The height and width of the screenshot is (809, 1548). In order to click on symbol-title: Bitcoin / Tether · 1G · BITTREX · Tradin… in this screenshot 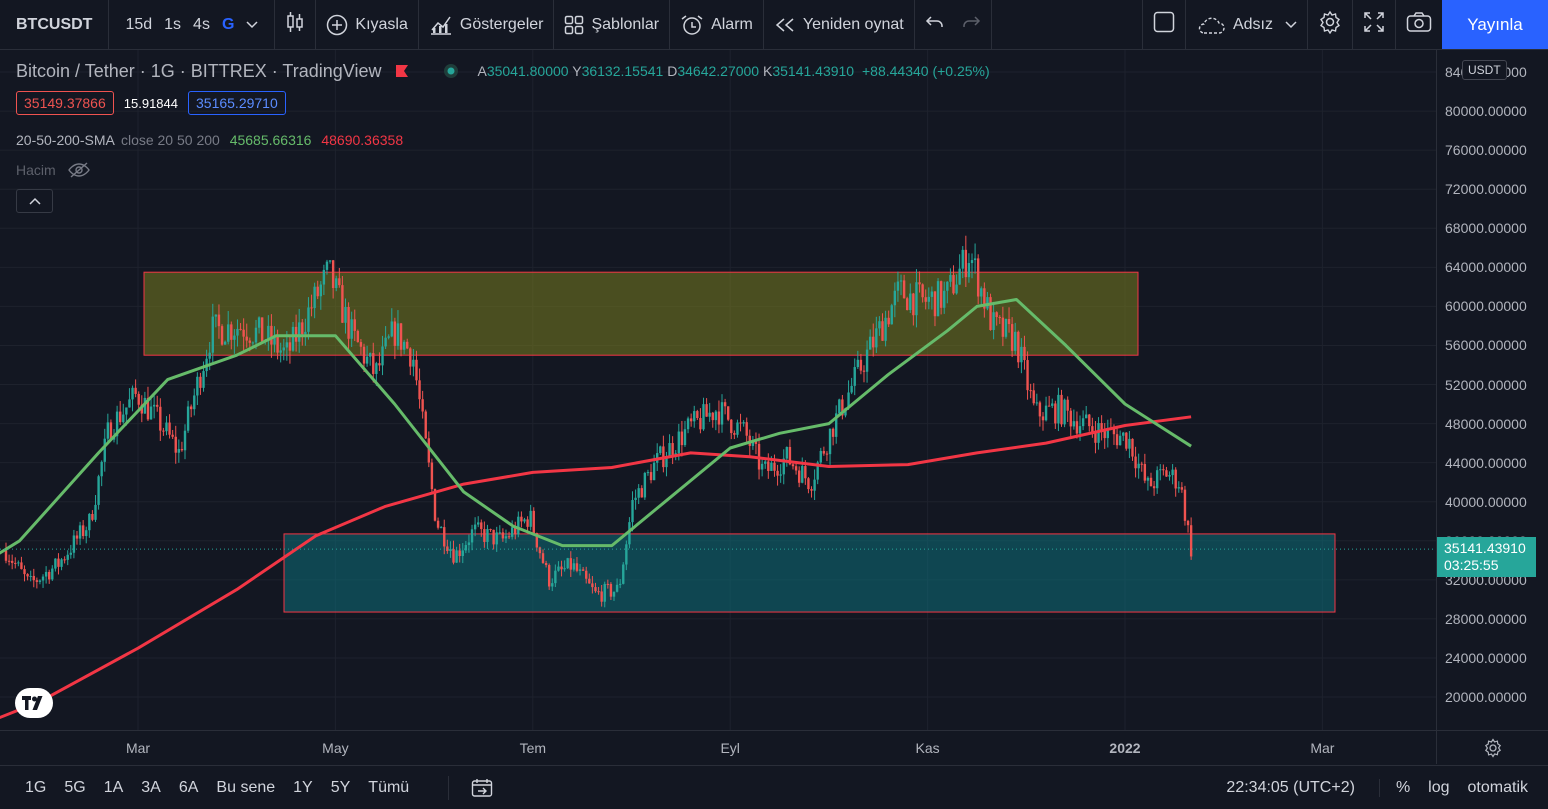, I will do `click(199, 70)`.